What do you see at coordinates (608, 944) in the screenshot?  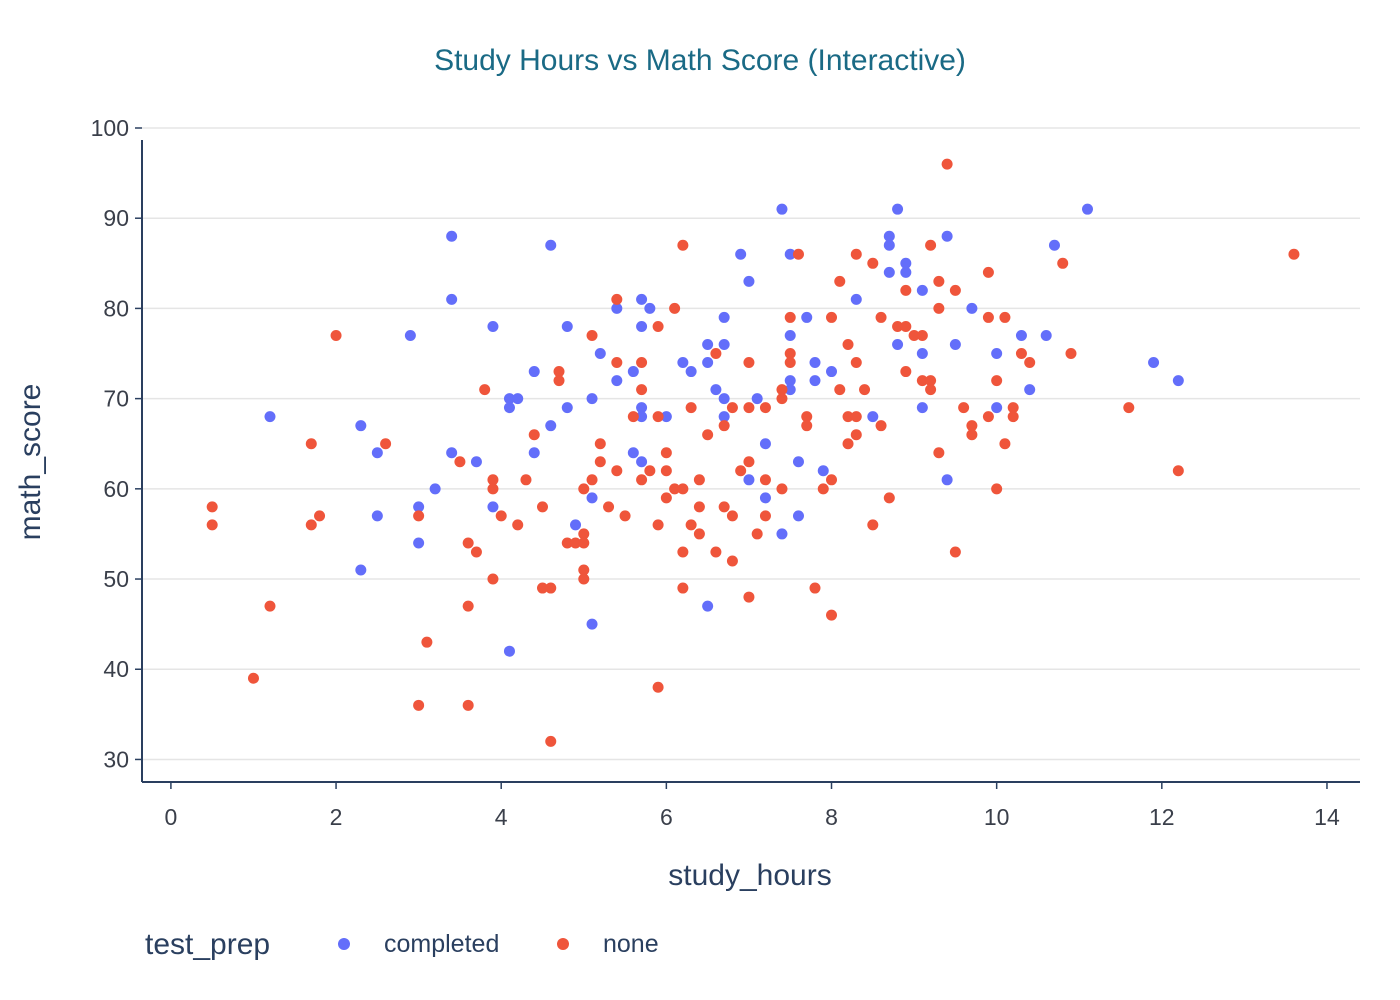 I see `legend-item-none: none` at bounding box center [608, 944].